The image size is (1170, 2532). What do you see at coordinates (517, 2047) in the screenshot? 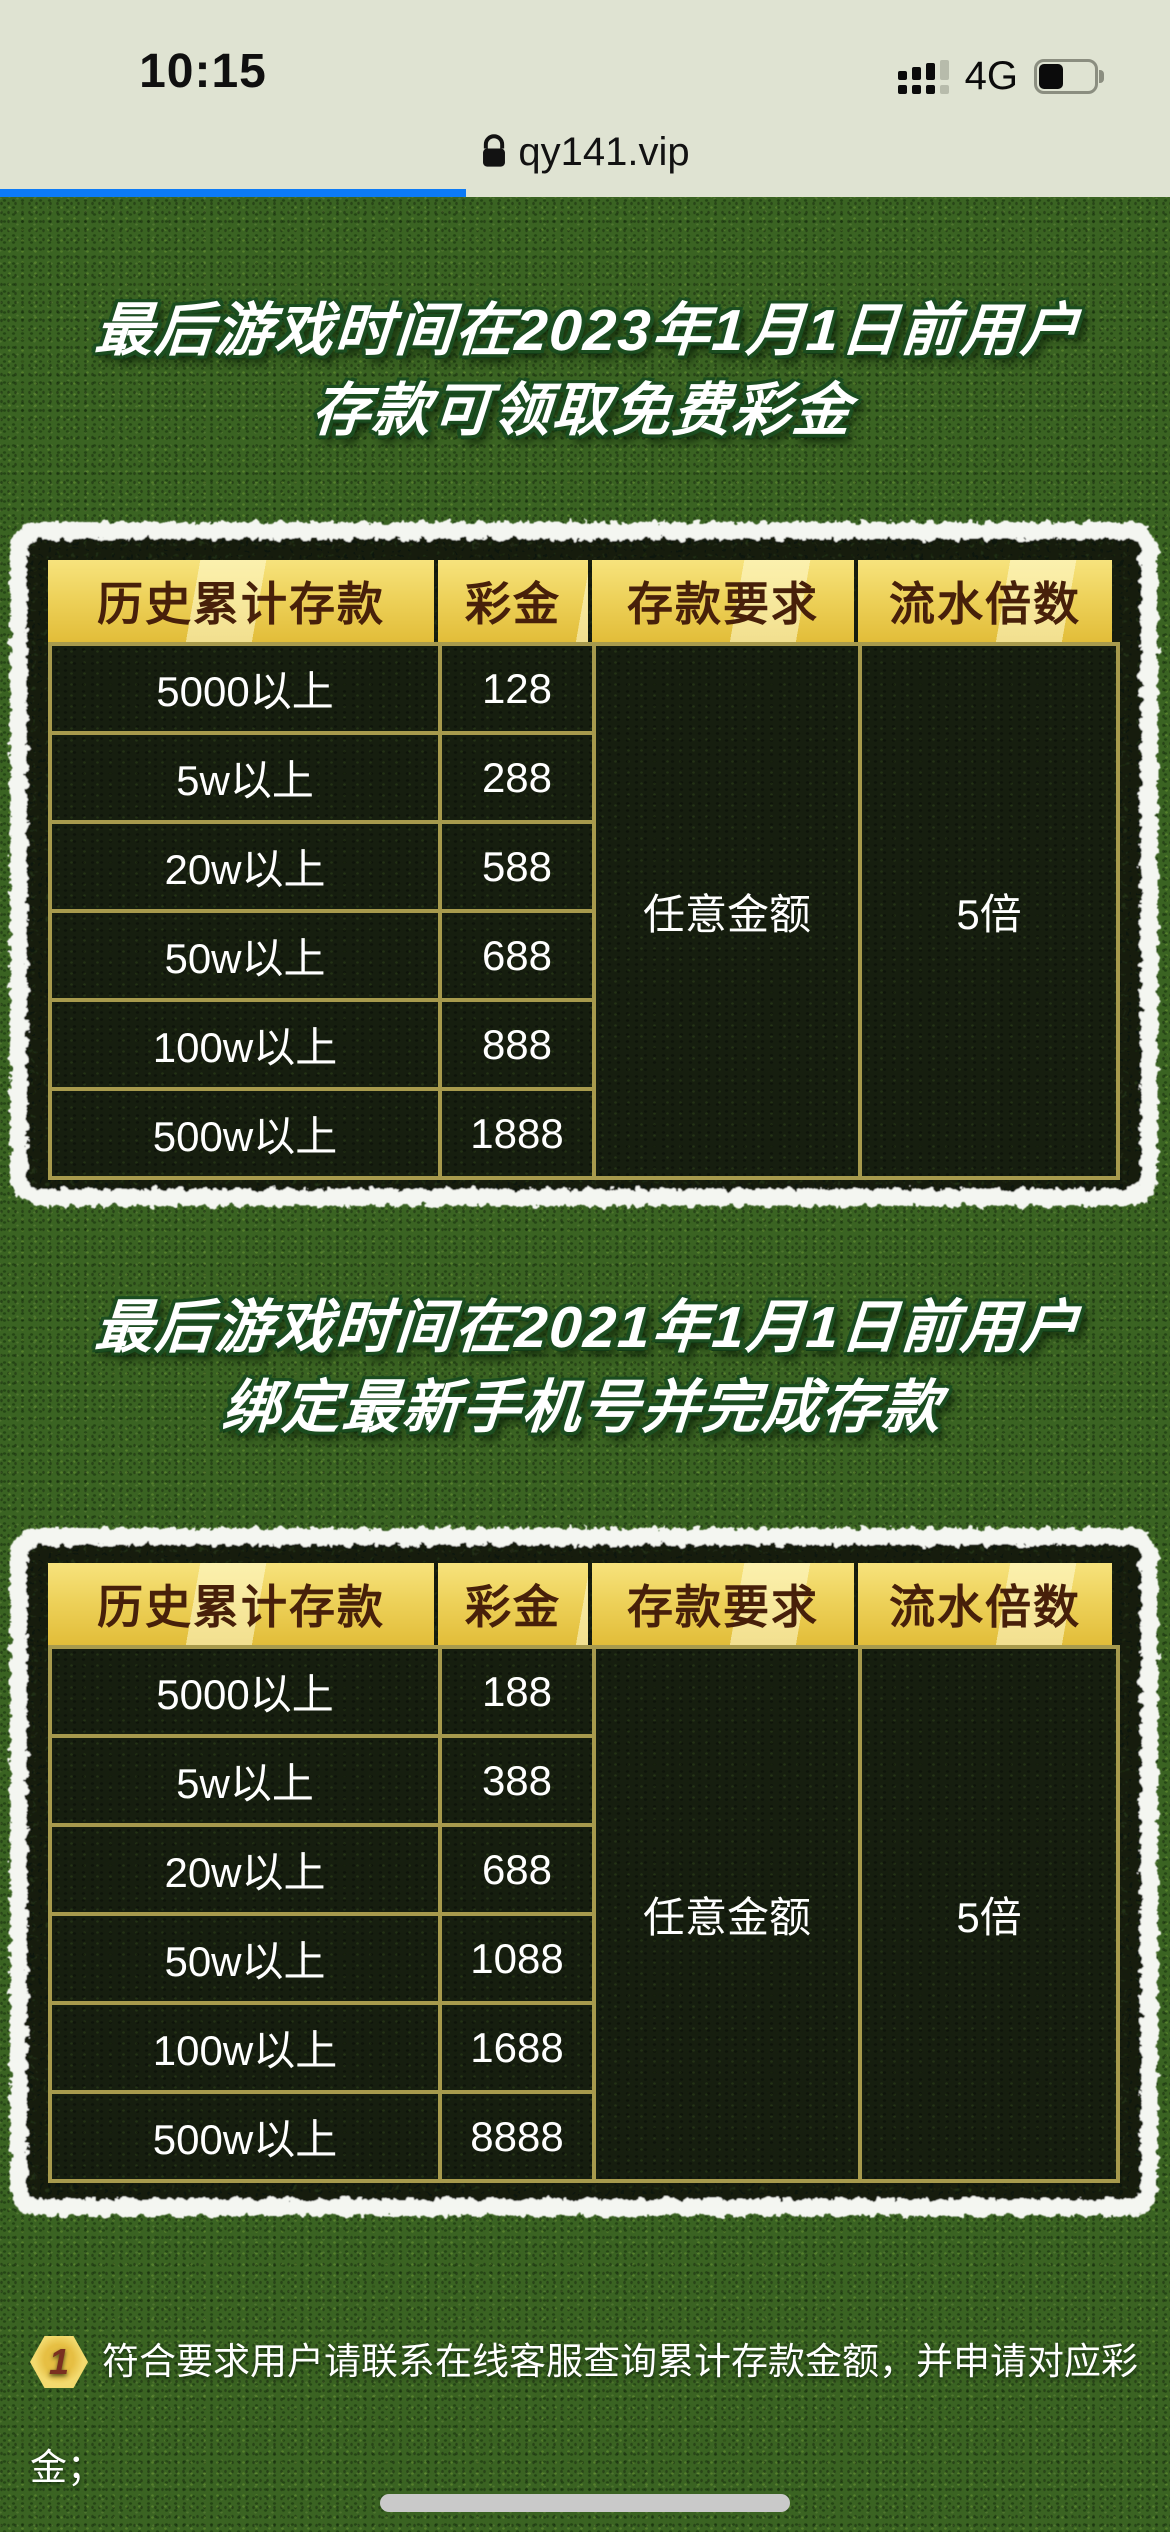
I see `bonus-amount-cell: 1688` at bounding box center [517, 2047].